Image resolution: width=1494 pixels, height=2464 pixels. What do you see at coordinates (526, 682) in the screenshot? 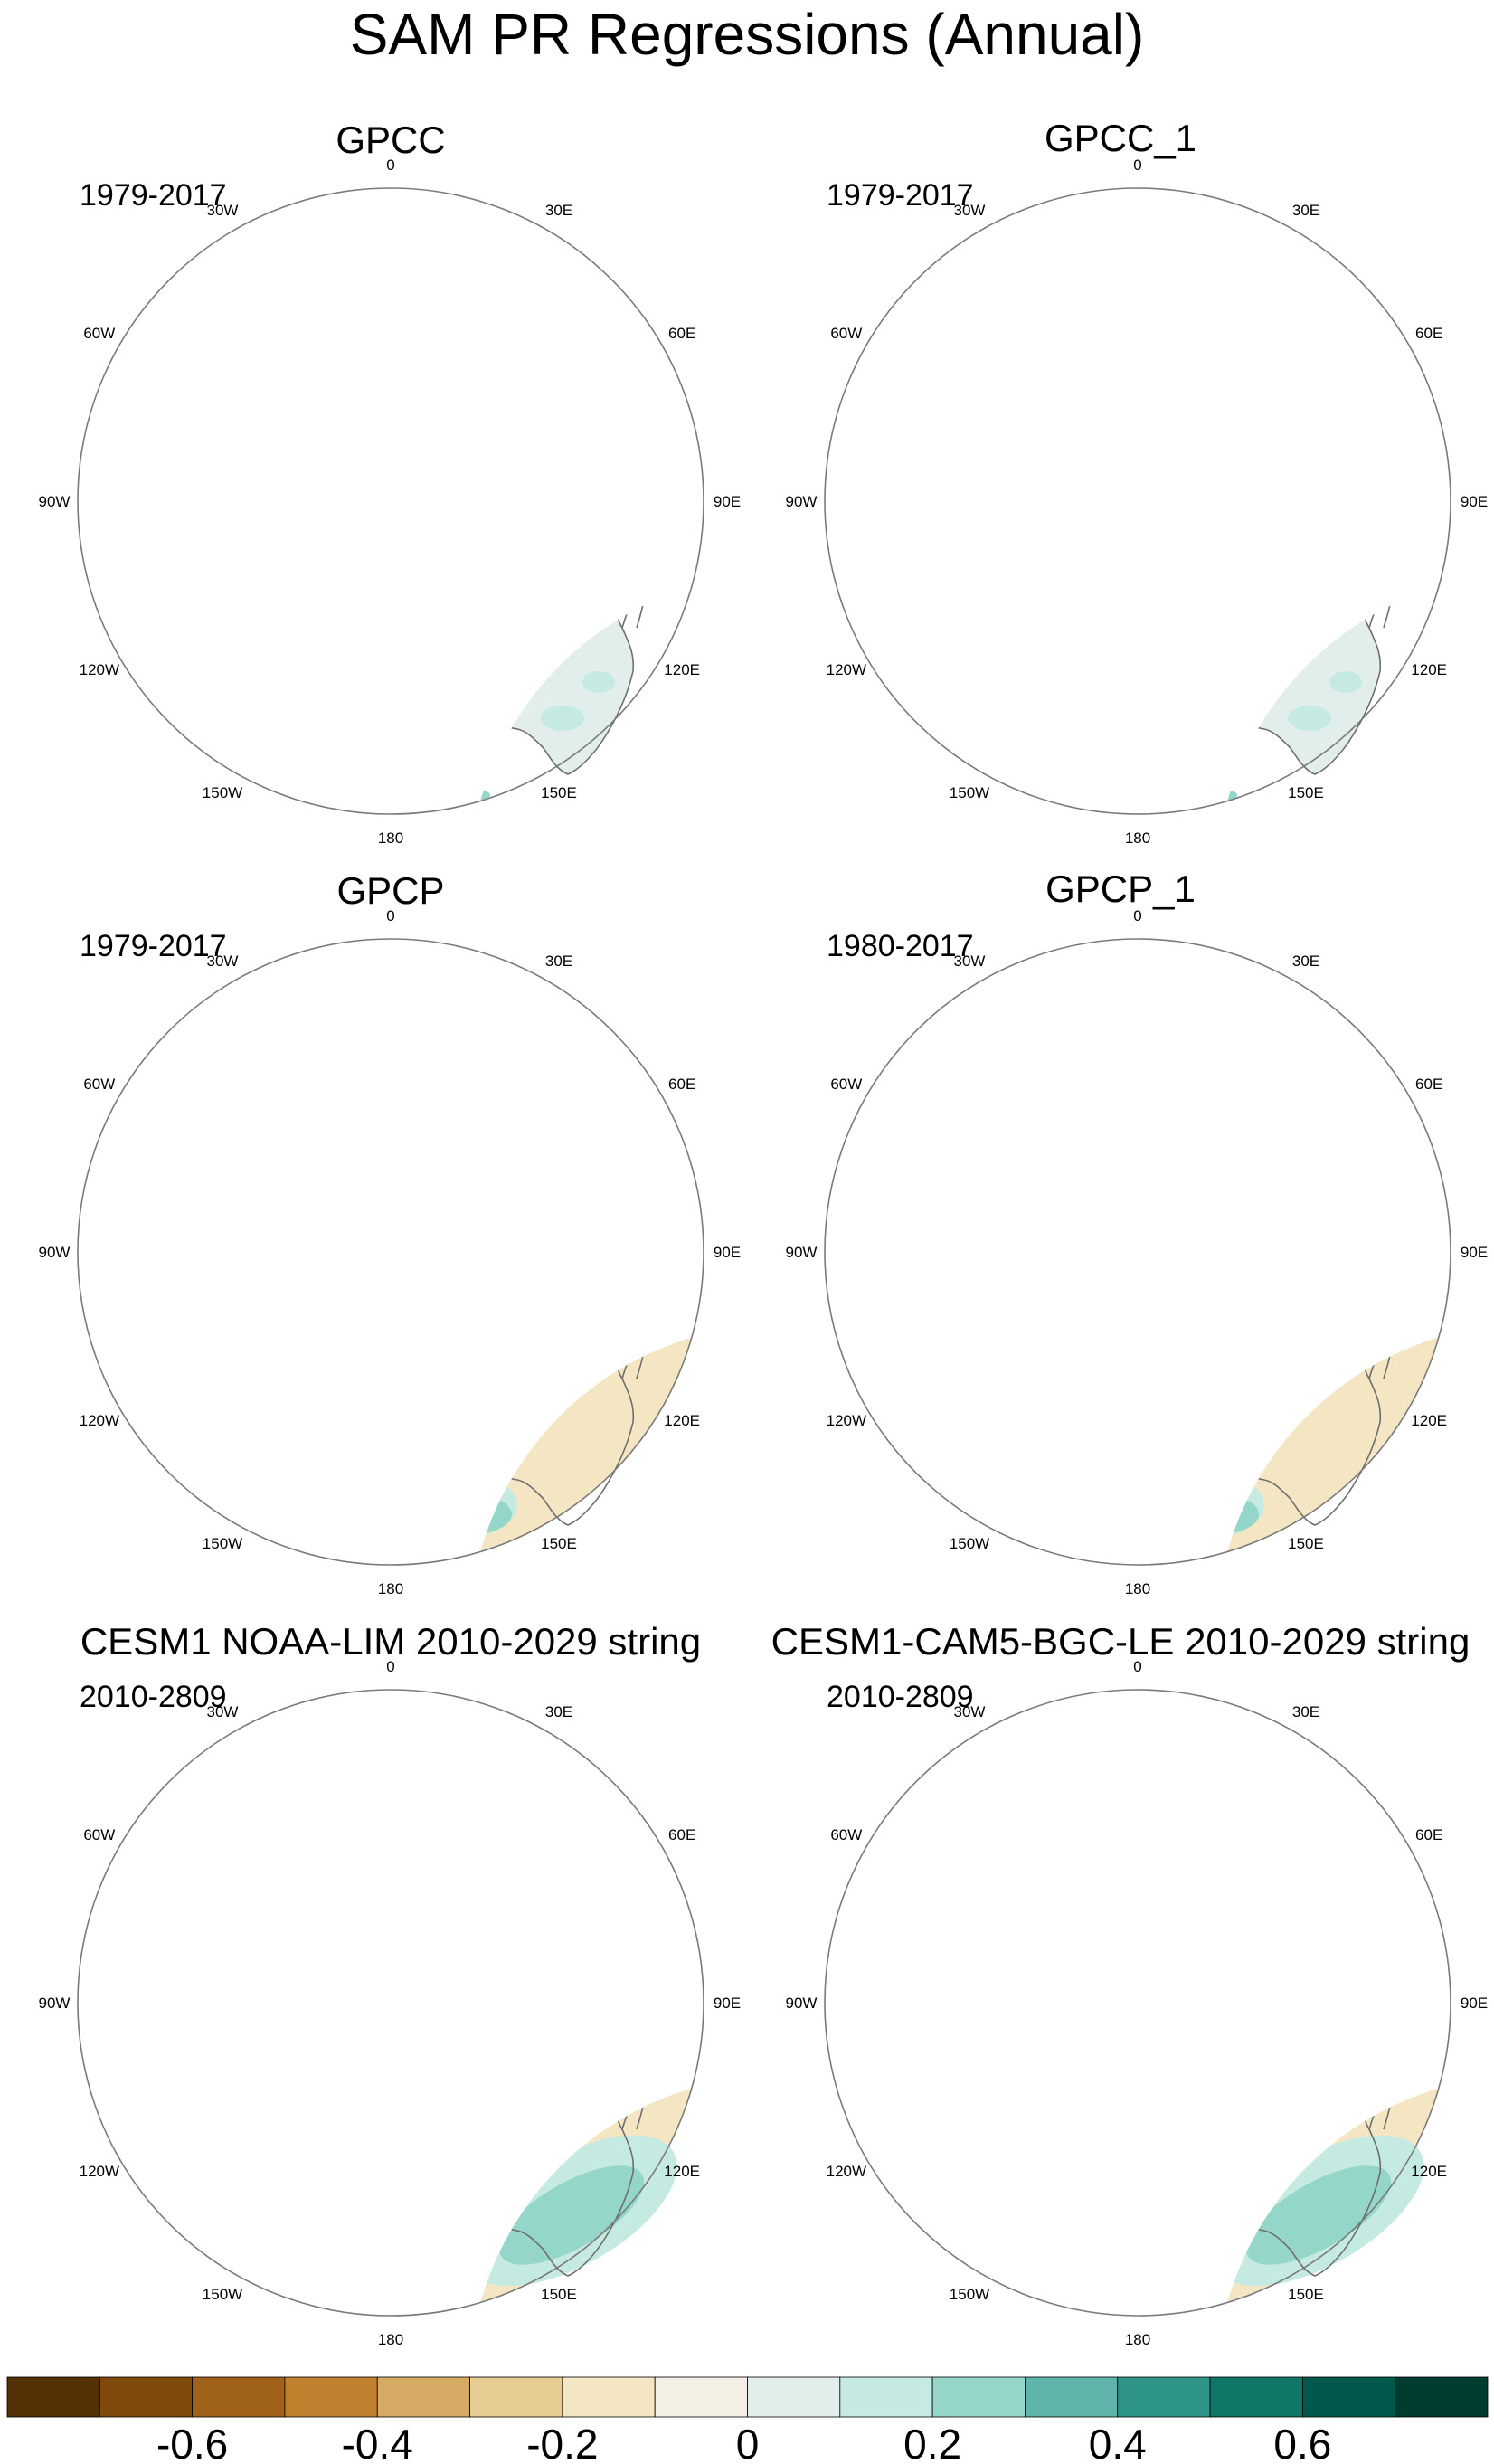
I see `australia-west-dry-anomaly` at bounding box center [526, 682].